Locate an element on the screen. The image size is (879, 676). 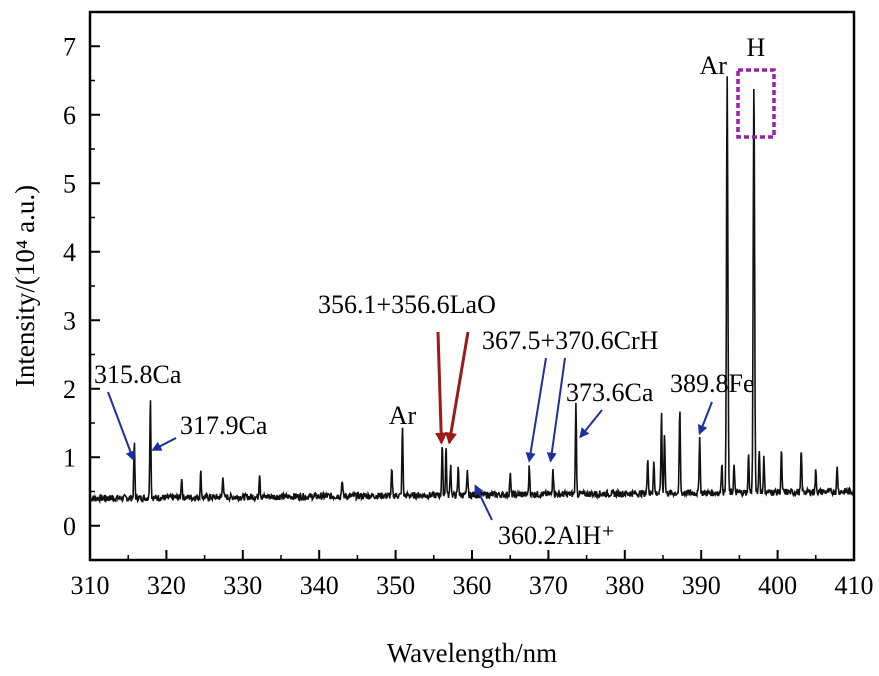
annotation-label: 373.6Ca is located at coordinates (610, 392).